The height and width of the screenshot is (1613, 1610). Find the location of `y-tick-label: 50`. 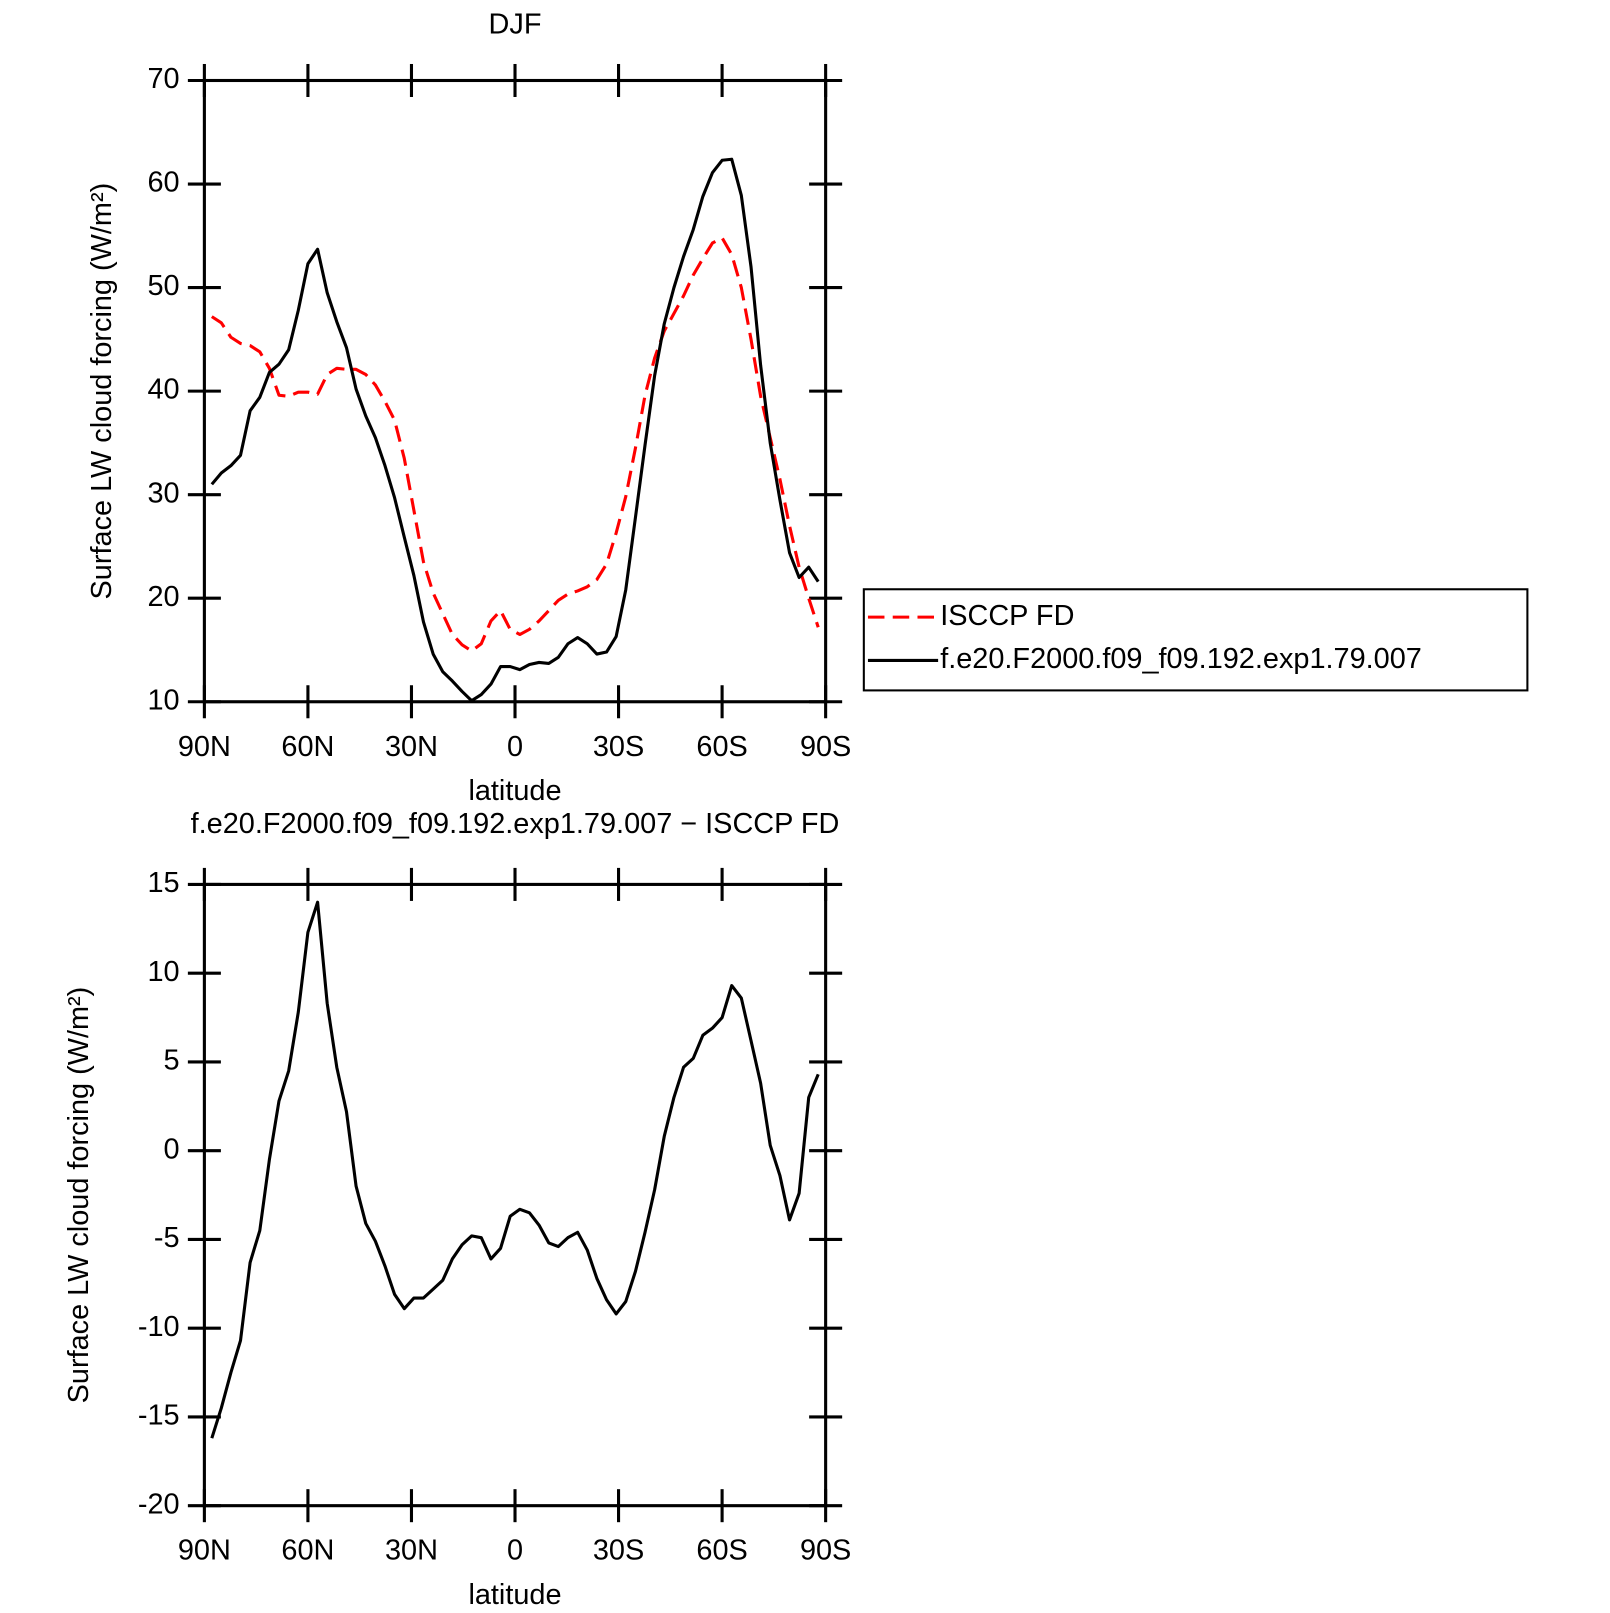

y-tick-label: 50 is located at coordinates (163, 286).